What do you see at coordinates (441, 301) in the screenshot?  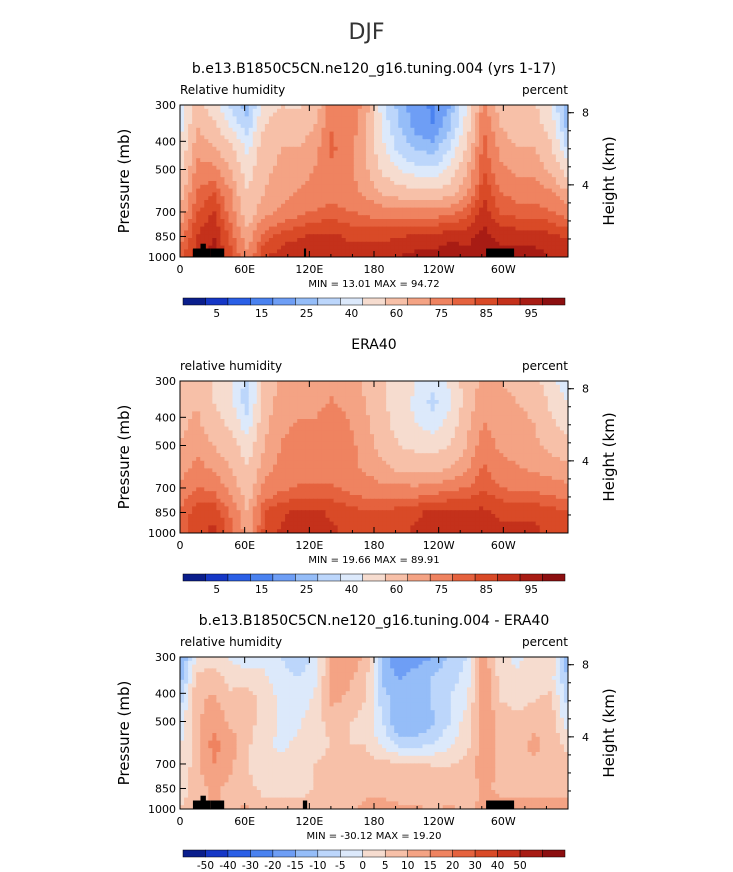 I see `colorbar-box` at bounding box center [441, 301].